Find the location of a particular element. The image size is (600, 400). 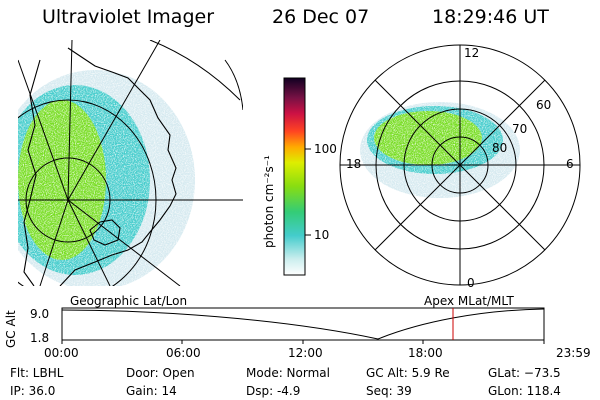

dsp-info: Dsp: -4.9 is located at coordinates (273, 391).